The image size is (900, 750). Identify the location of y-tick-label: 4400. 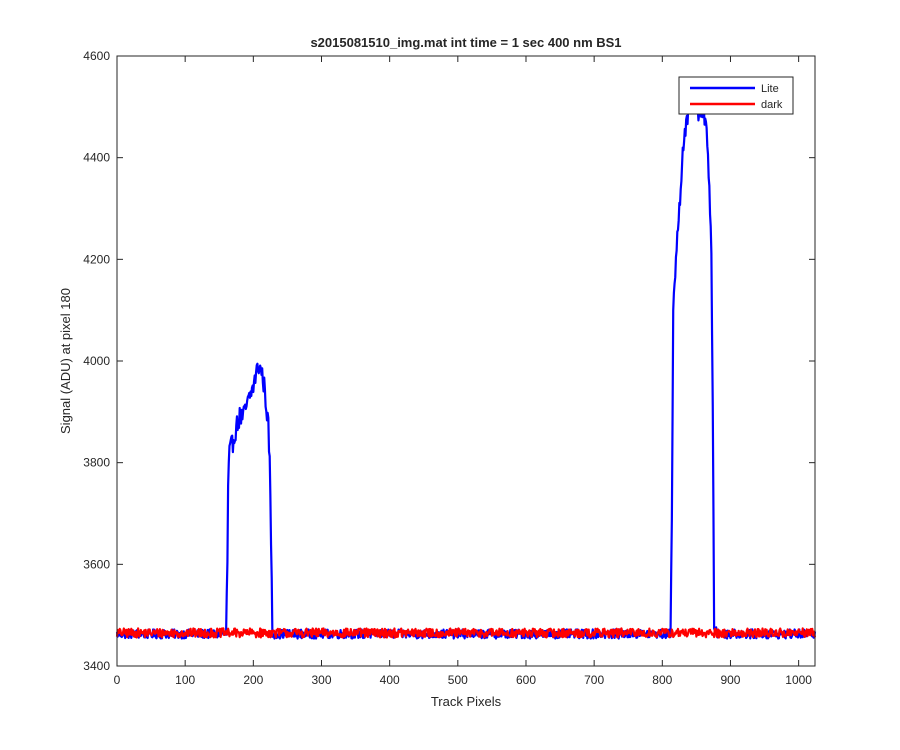
(96, 158).